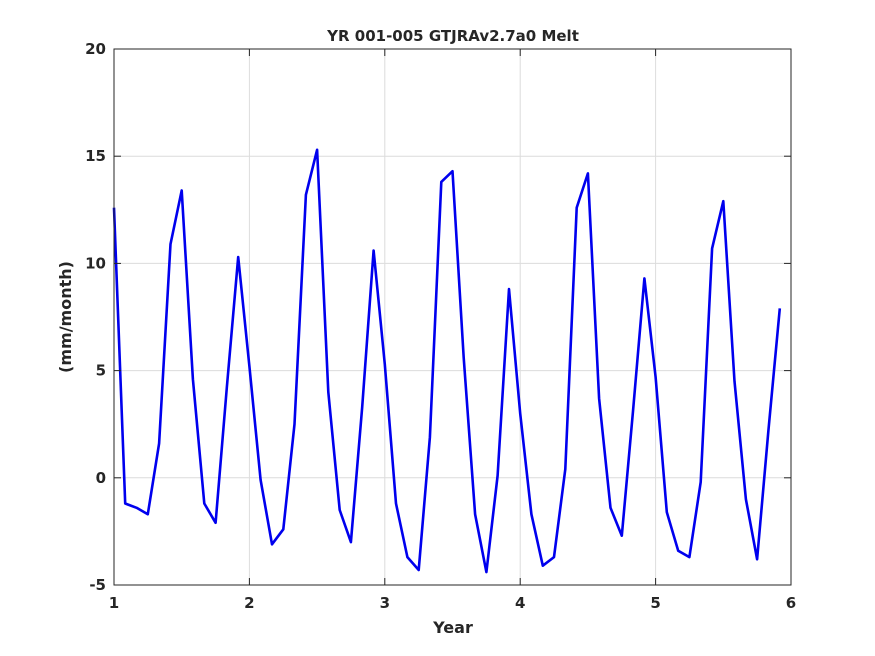  What do you see at coordinates (114, 603) in the screenshot?
I see `x-tick-label: 1` at bounding box center [114, 603].